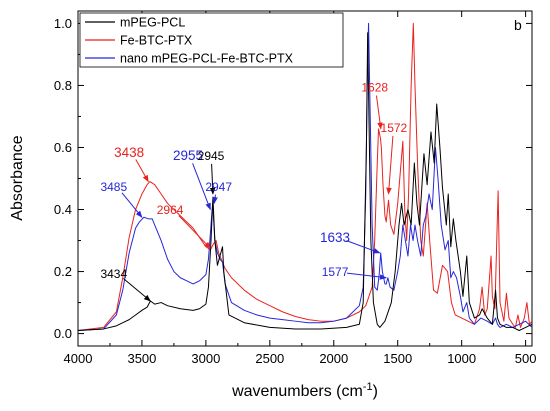 Image resolution: width=550 pixels, height=411 pixels. I want to click on peak-label-1628: 1628, so click(374, 88).